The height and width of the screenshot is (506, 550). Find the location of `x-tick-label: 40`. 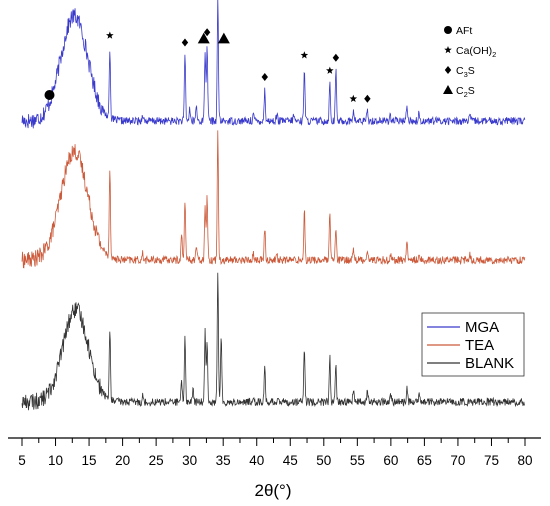

x-tick-label: 40 is located at coordinates (256, 460).